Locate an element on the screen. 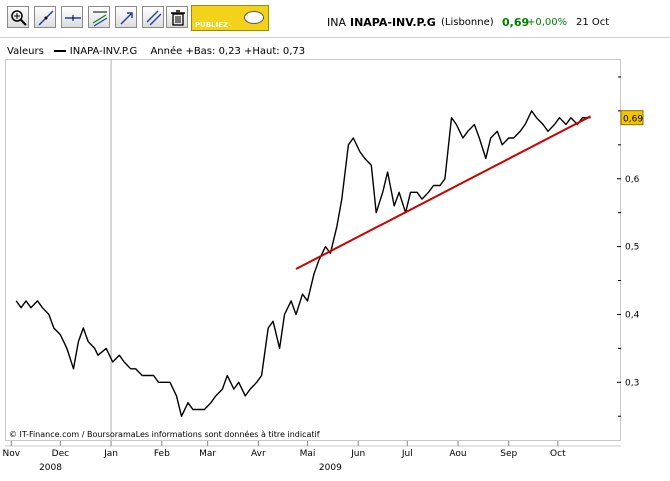 The height and width of the screenshot is (481, 670). year-label: 2008 is located at coordinates (50, 468).